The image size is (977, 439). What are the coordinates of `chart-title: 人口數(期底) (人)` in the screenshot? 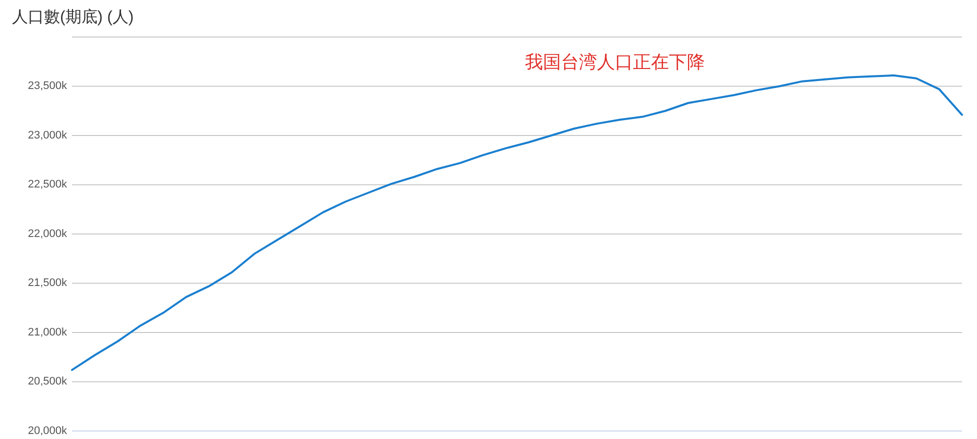 It's located at (73, 17).